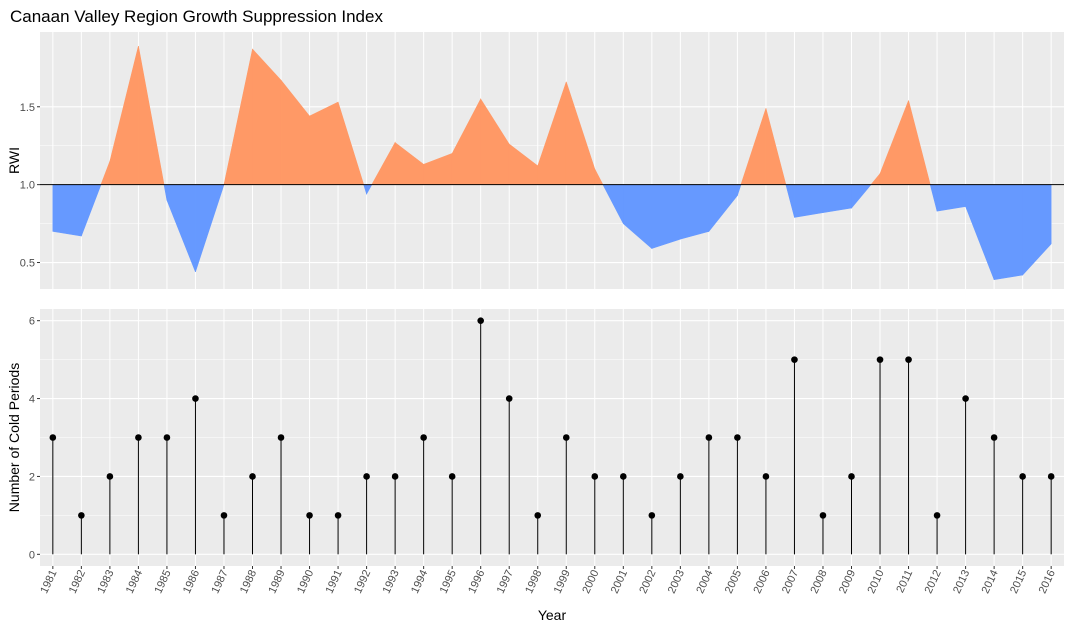 This screenshot has height=630, width=1074. What do you see at coordinates (847, 581) in the screenshot?
I see `year-tick-label: 2009` at bounding box center [847, 581].